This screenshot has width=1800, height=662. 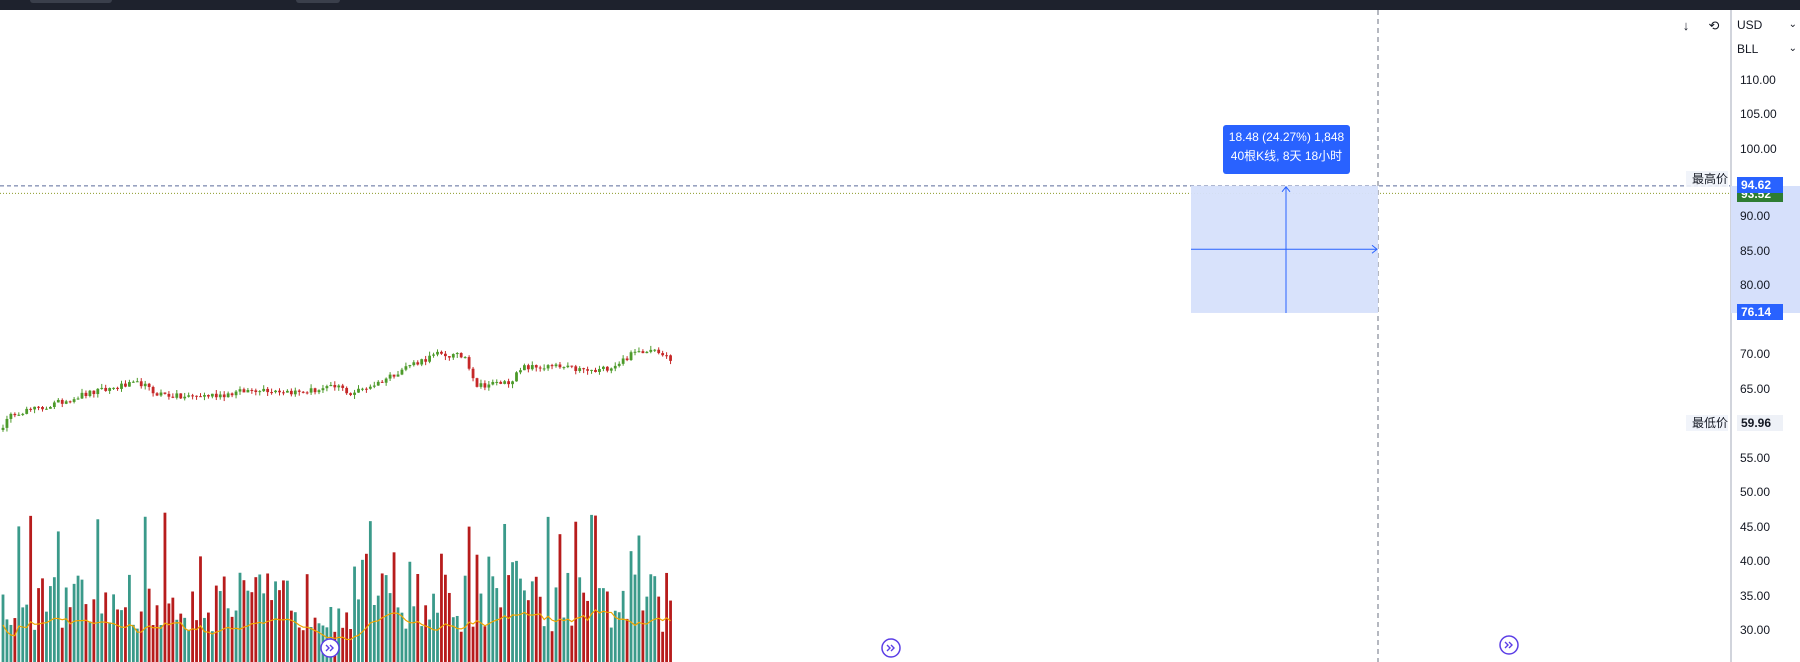 I want to click on chevron-down-icon: ⌄, so click(x=1792, y=48).